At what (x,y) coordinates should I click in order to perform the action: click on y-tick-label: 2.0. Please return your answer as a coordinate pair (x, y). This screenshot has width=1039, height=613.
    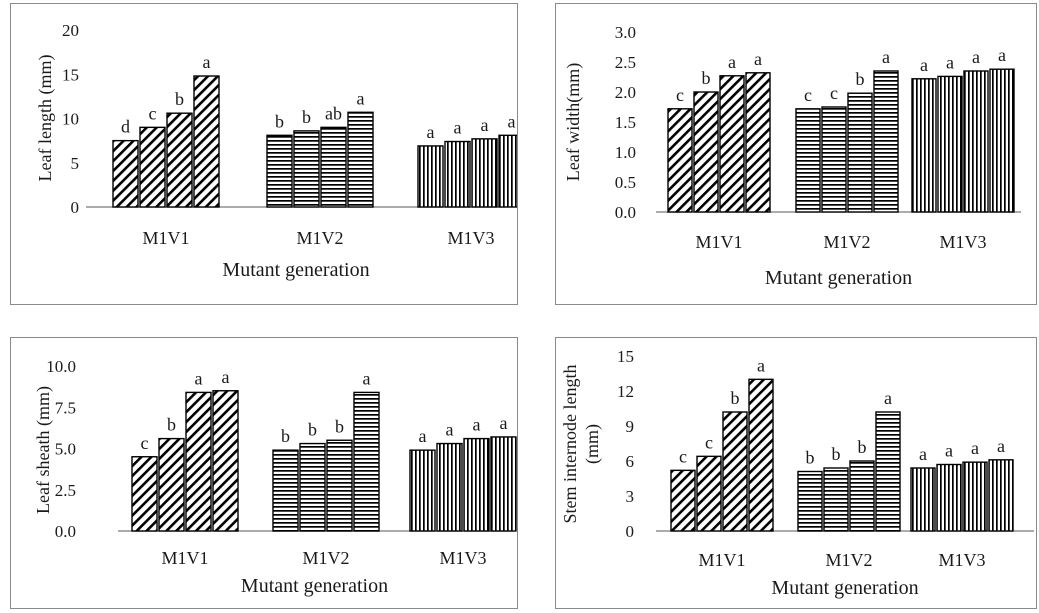
    Looking at the image, I should click on (625, 92).